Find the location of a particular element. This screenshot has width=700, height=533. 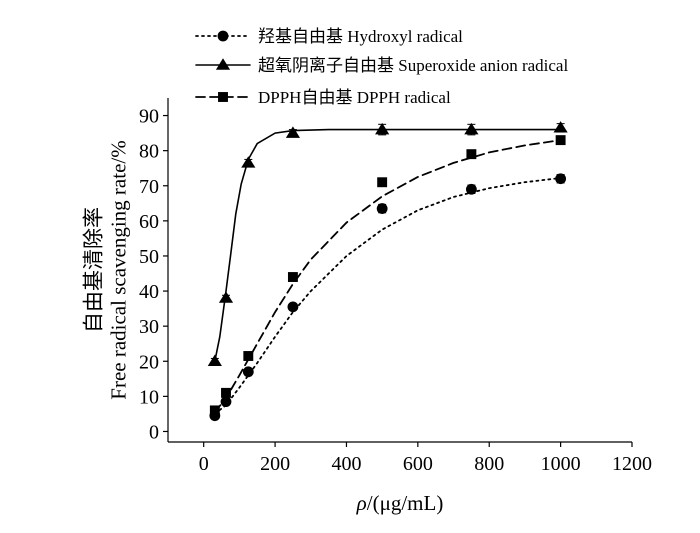

x-tick-label: 800 is located at coordinates (489, 464).